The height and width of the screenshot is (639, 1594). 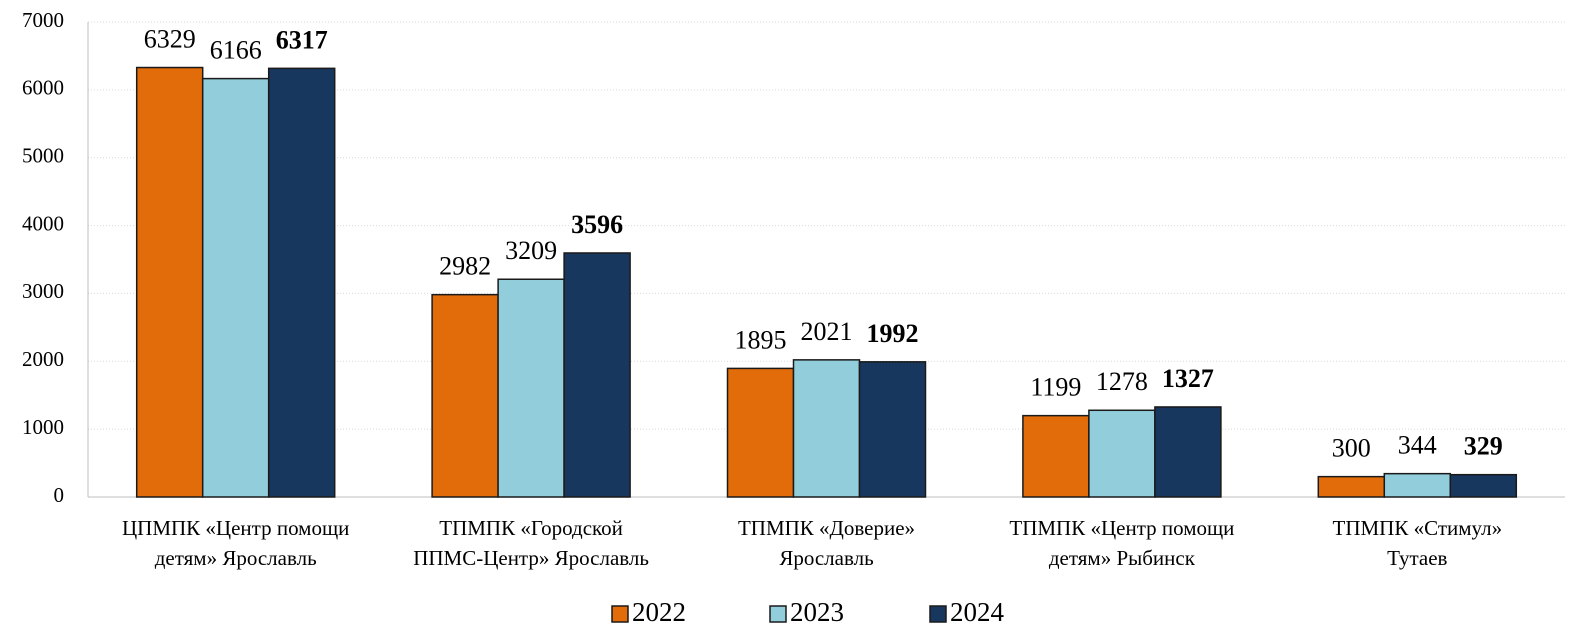 I want to click on x-tick-label: детям» Ярославль, so click(x=236, y=558).